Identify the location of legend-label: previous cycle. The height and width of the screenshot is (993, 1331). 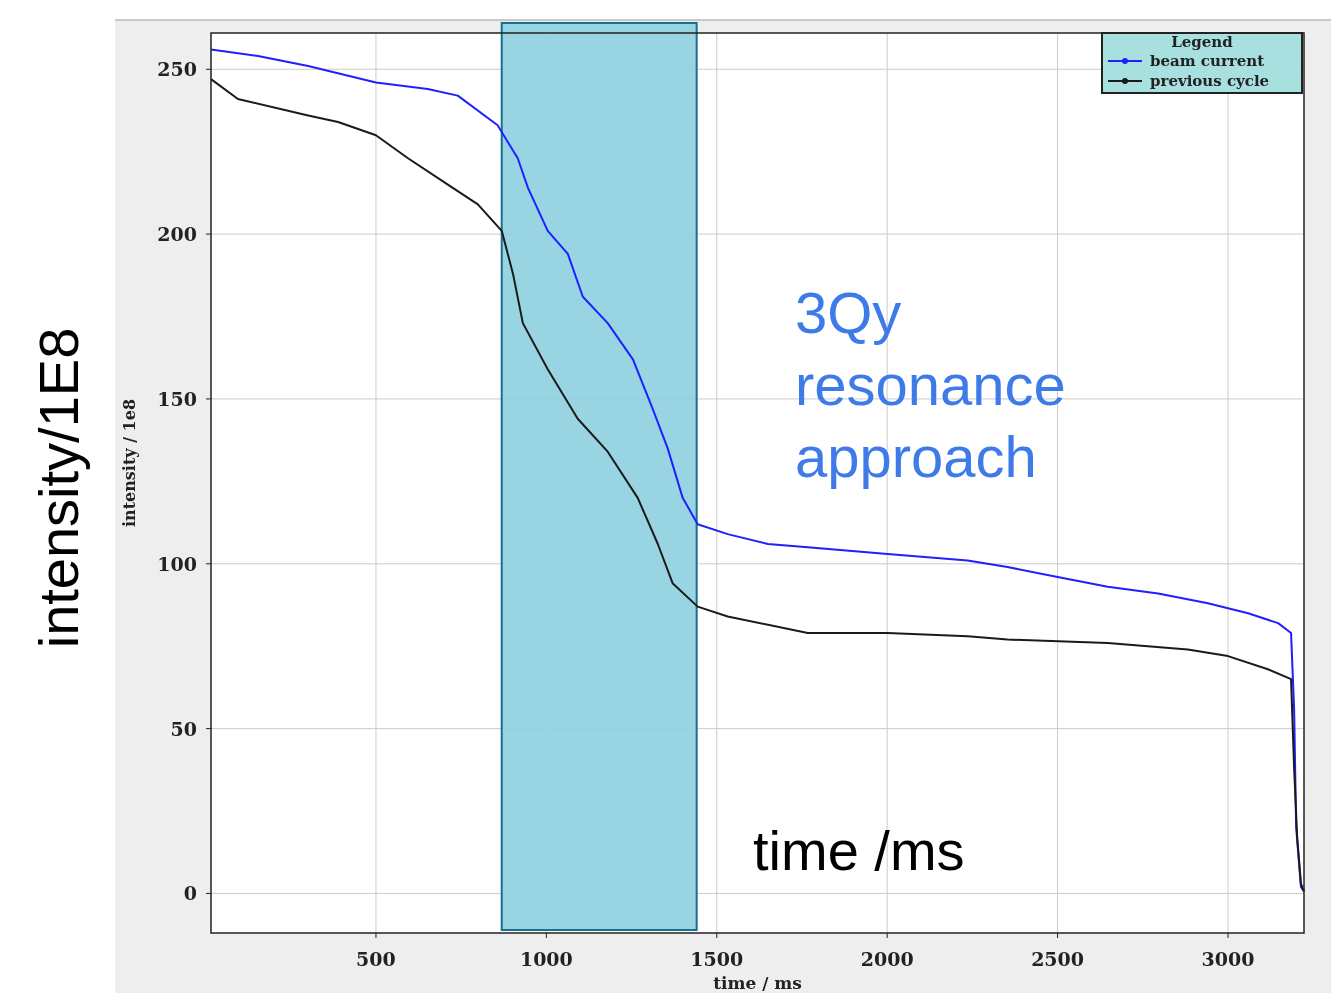
(1210, 81).